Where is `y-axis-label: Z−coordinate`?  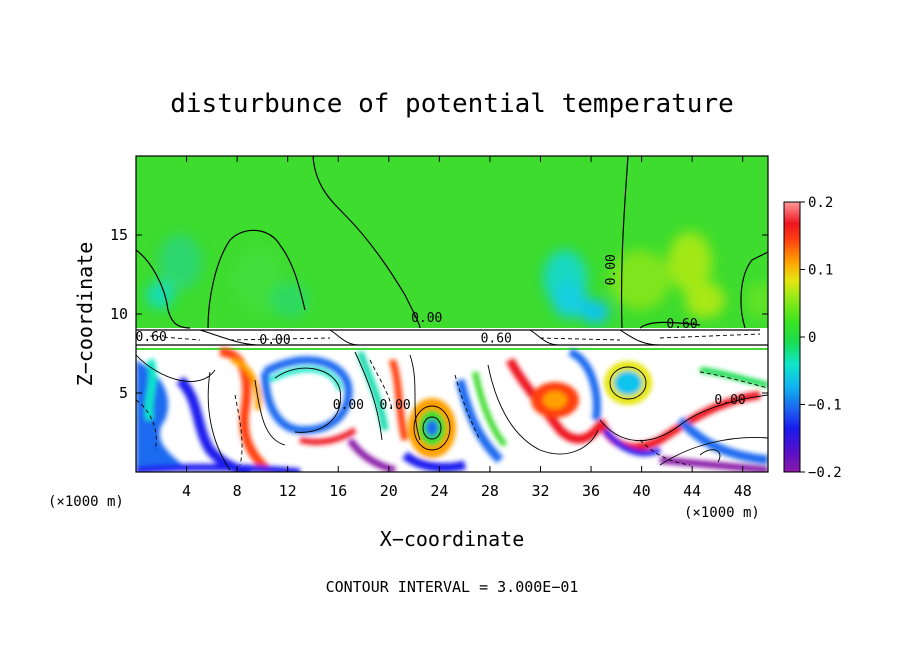 y-axis-label: Z−coordinate is located at coordinates (85, 314).